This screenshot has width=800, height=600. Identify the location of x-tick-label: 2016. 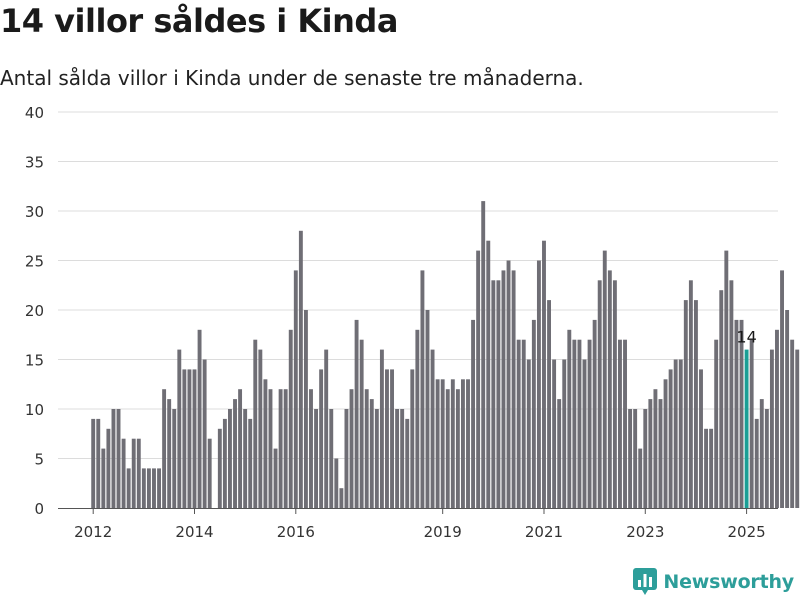
(296, 532).